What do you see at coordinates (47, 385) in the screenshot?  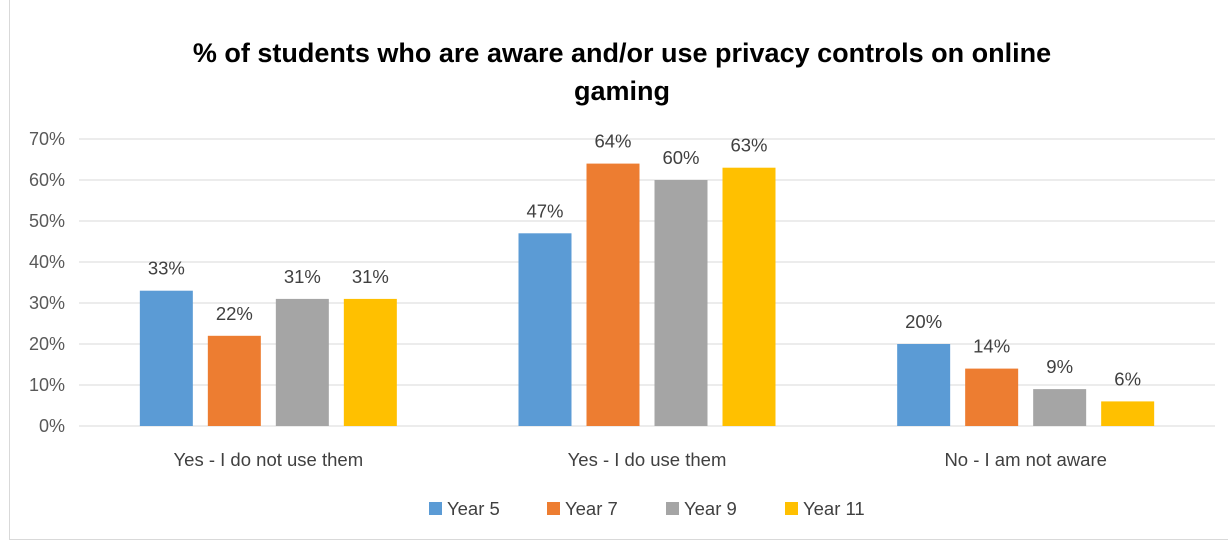 I see `y-tick-label: 10%` at bounding box center [47, 385].